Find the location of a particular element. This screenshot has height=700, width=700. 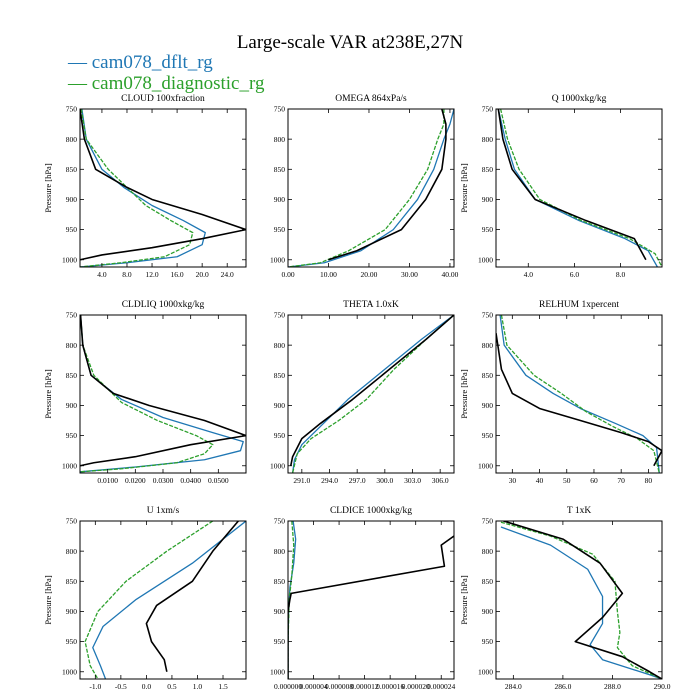

x-tick-label: 0.0500 is located at coordinates (218, 480).